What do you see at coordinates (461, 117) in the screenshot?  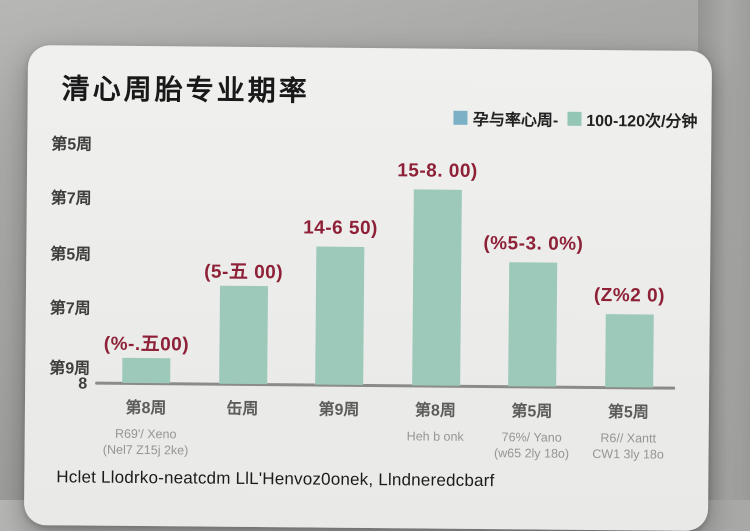 I see `blue-square-icon` at bounding box center [461, 117].